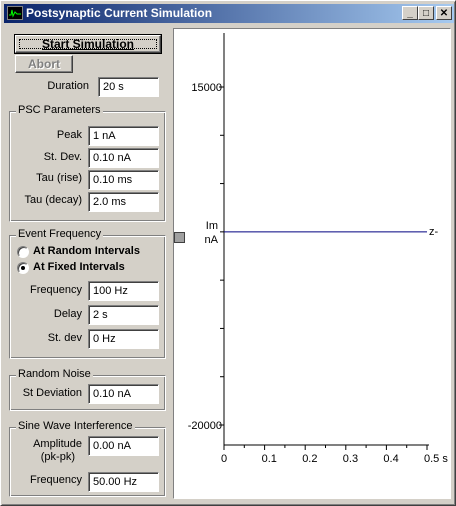 This screenshot has height=506, width=456. I want to click on tau-rise-input, so click(123, 180).